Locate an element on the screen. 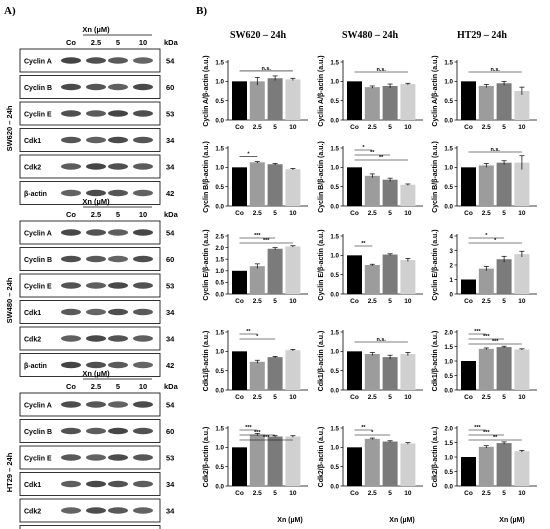 The width and height of the screenshot is (550, 529). y-axis-label: Cdk1/β-actin (a.u.) is located at coordinates (321, 361).